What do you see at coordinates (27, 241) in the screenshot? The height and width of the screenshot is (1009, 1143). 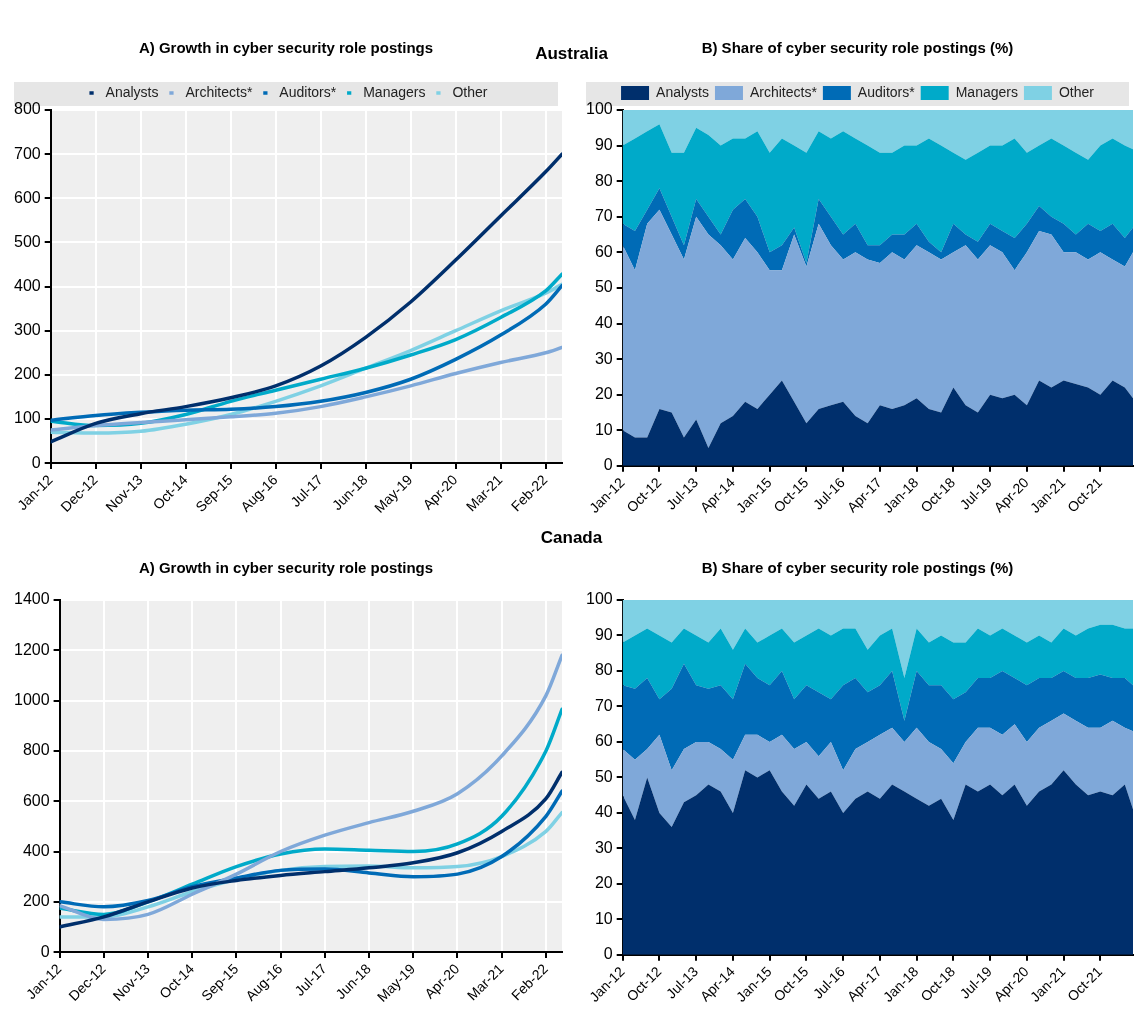 I see `y-tick-label: 500` at bounding box center [27, 241].